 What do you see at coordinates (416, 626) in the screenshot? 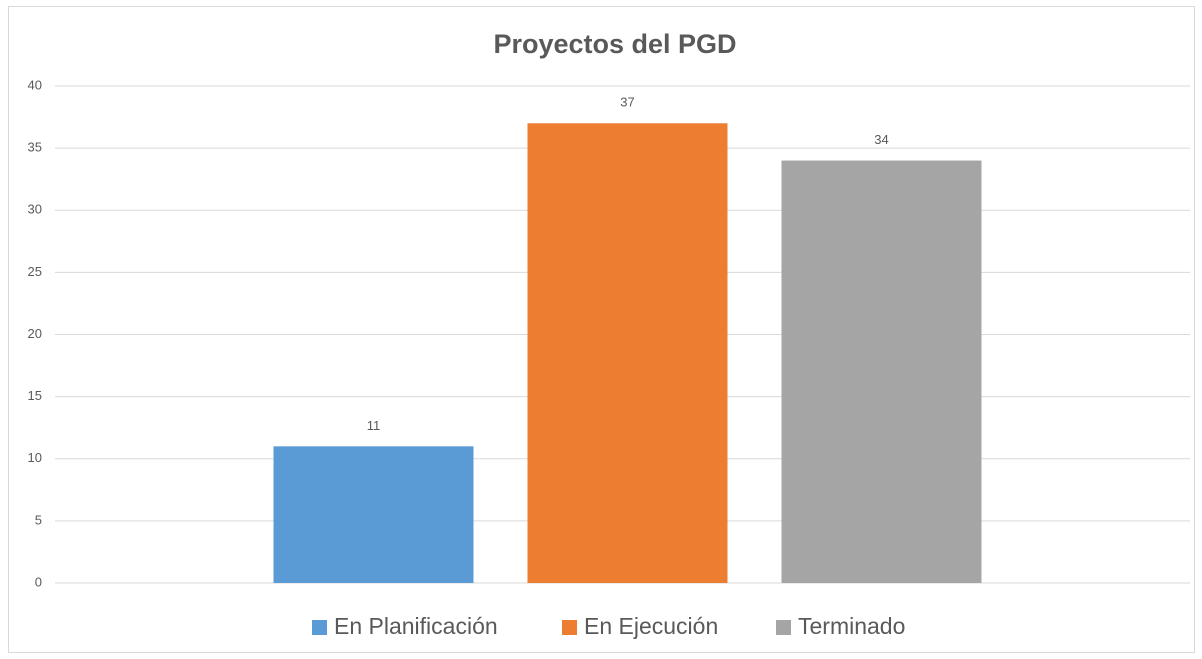
I see `legend-label: En Planificación` at bounding box center [416, 626].